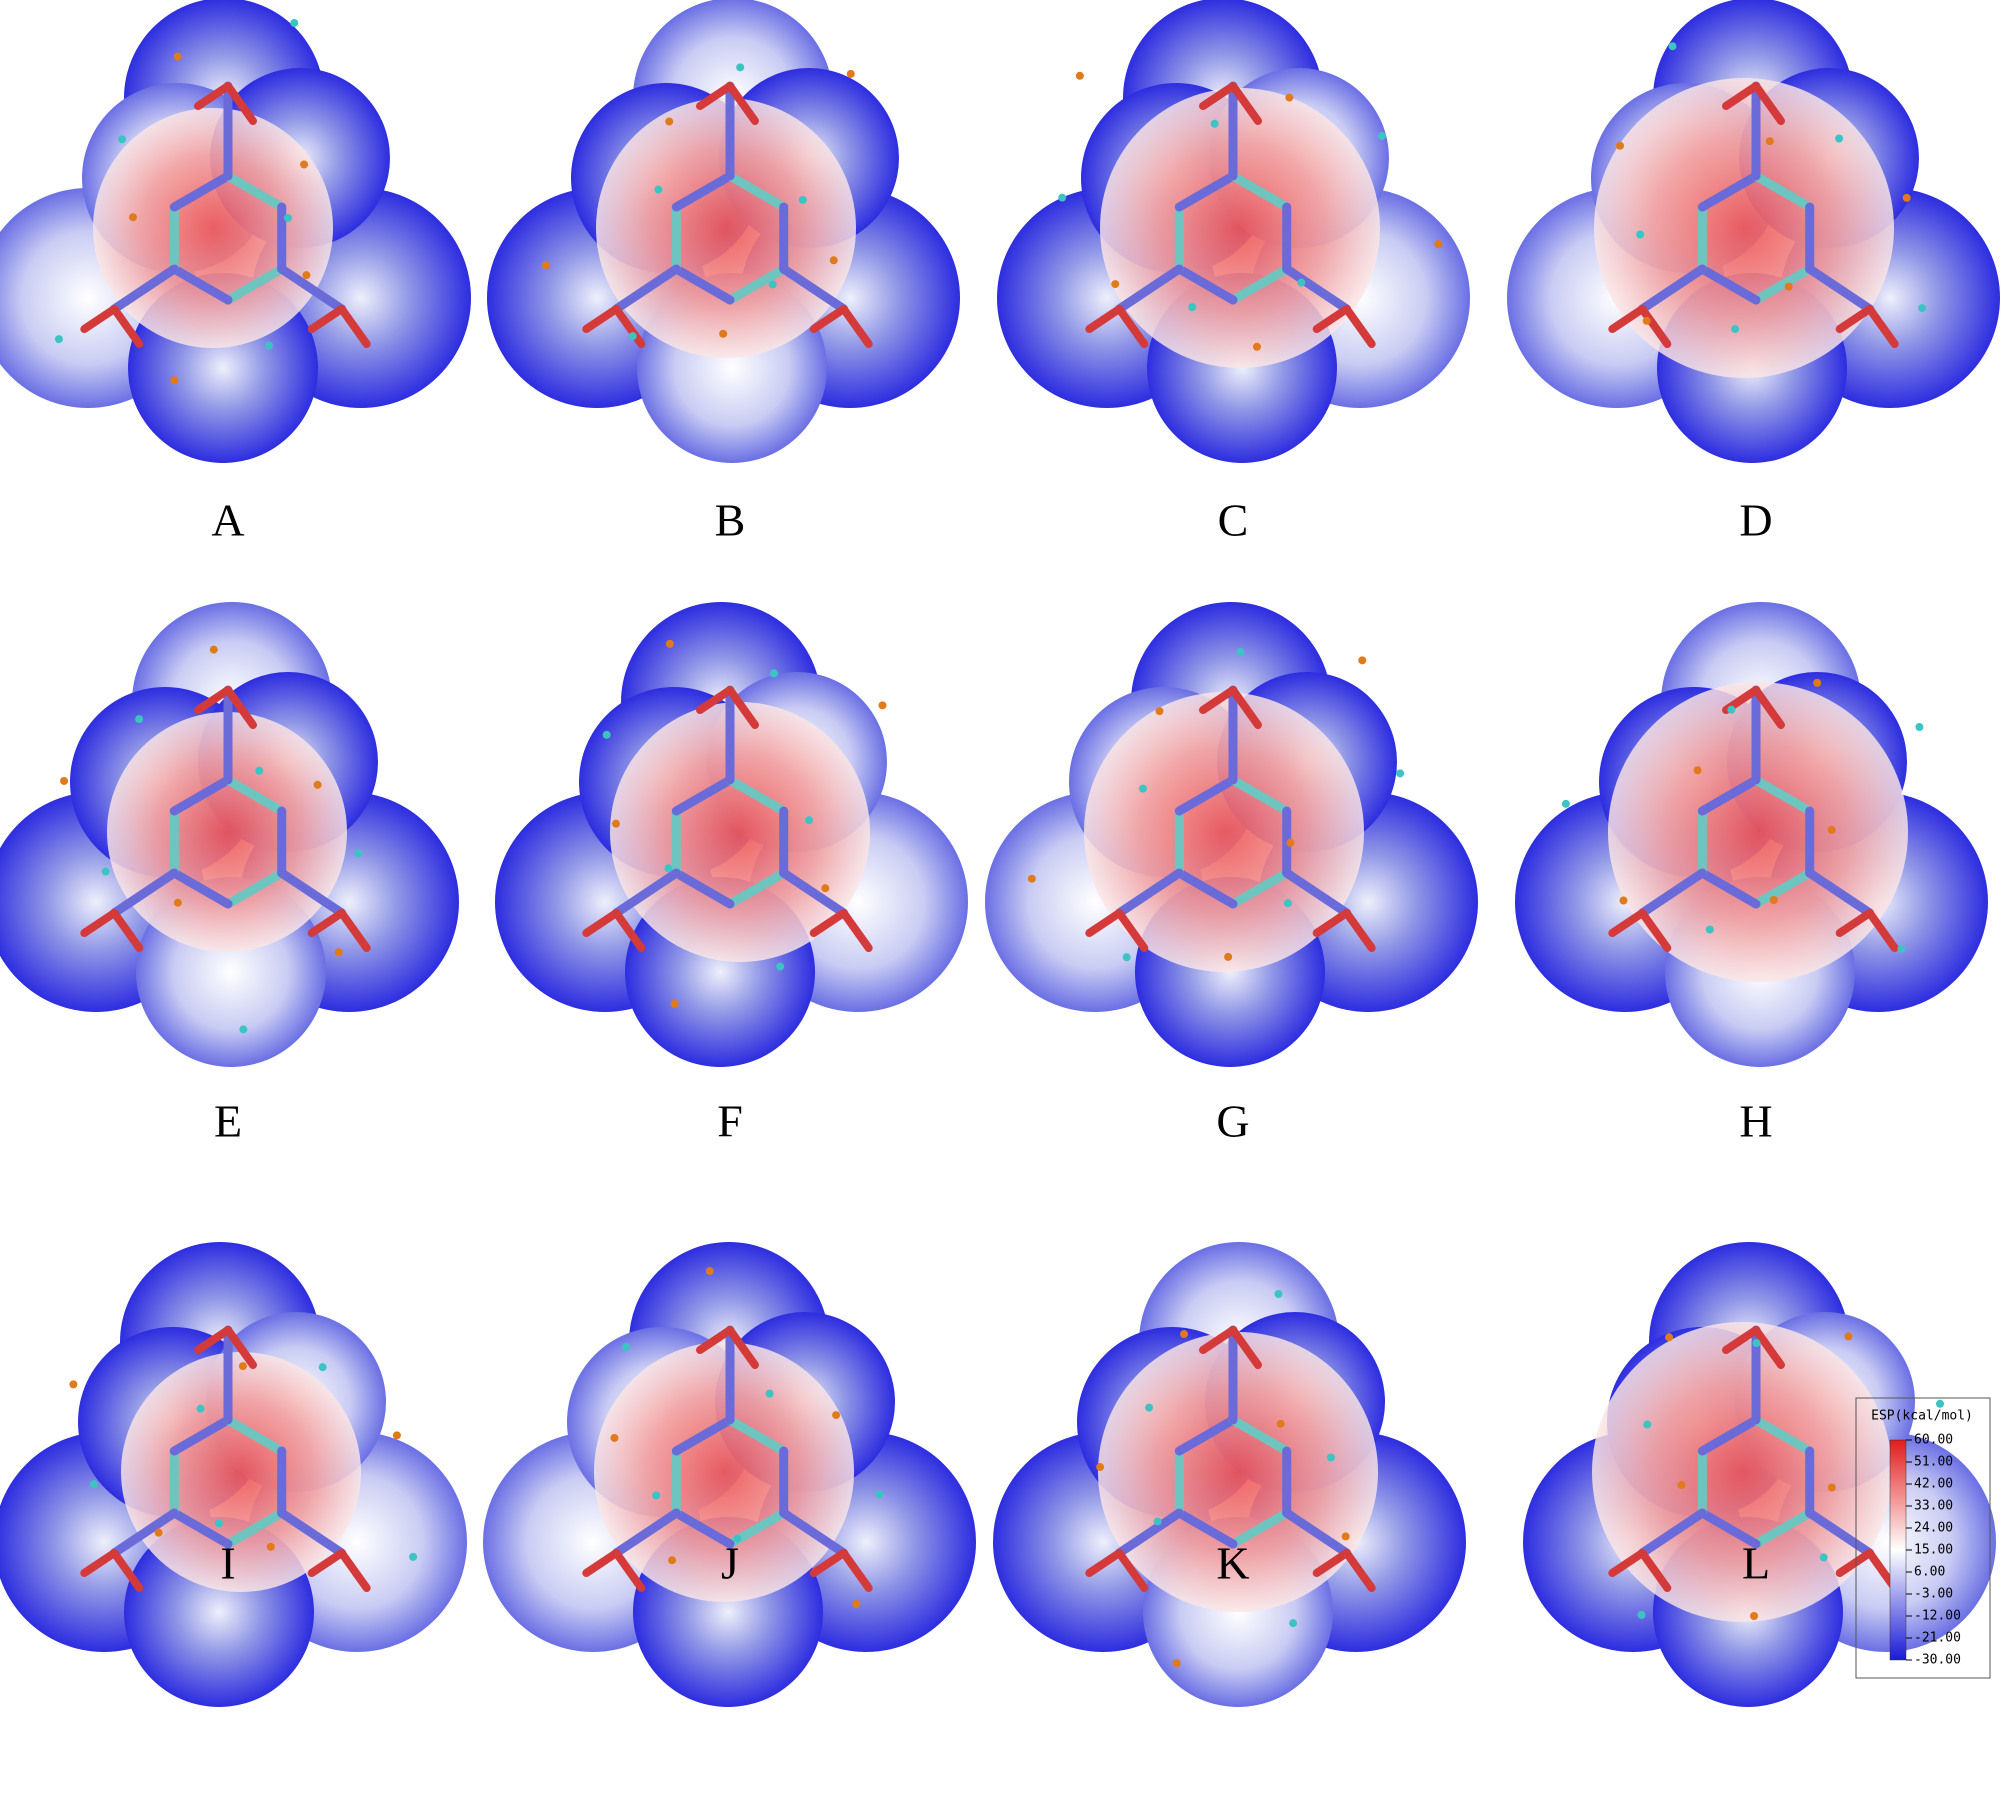  I want to click on panel-label: D, so click(1755, 520).